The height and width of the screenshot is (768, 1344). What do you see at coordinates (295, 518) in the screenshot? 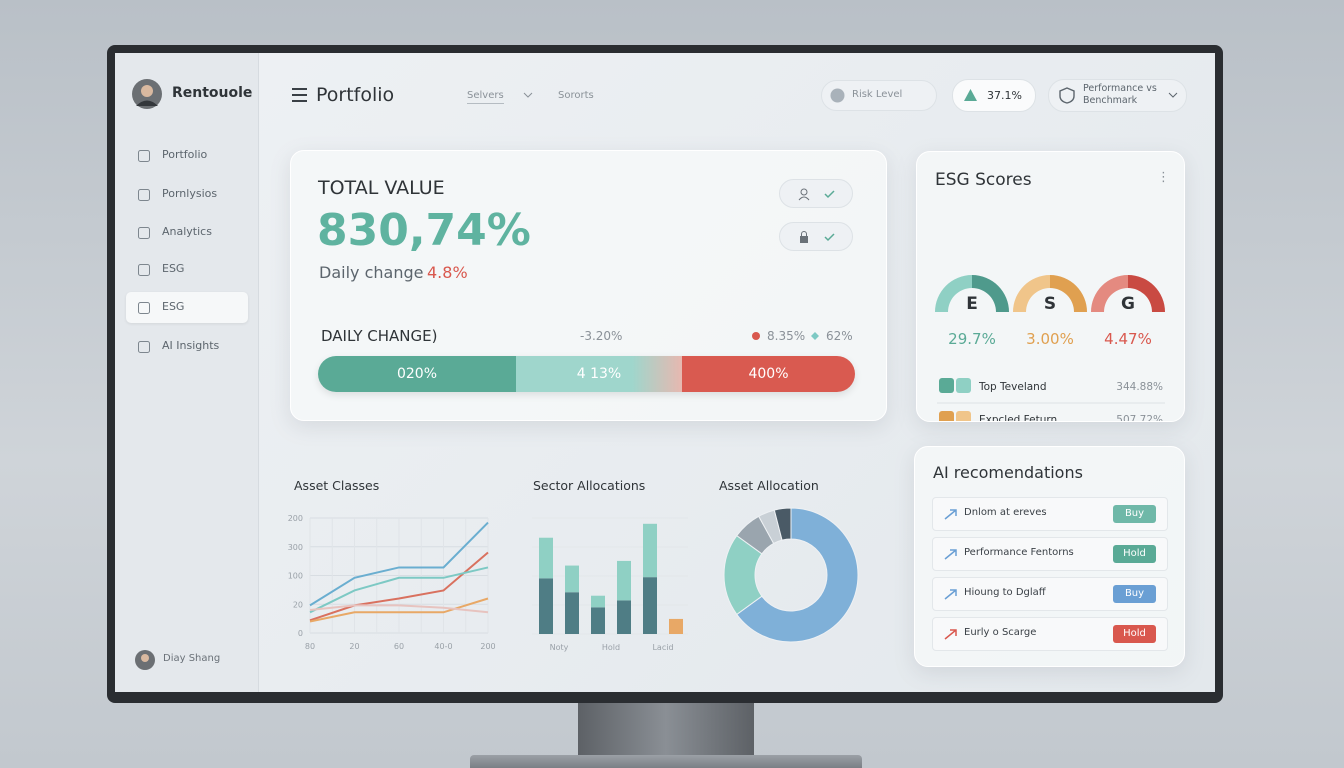
I see `y-tick-label: 200` at bounding box center [295, 518].